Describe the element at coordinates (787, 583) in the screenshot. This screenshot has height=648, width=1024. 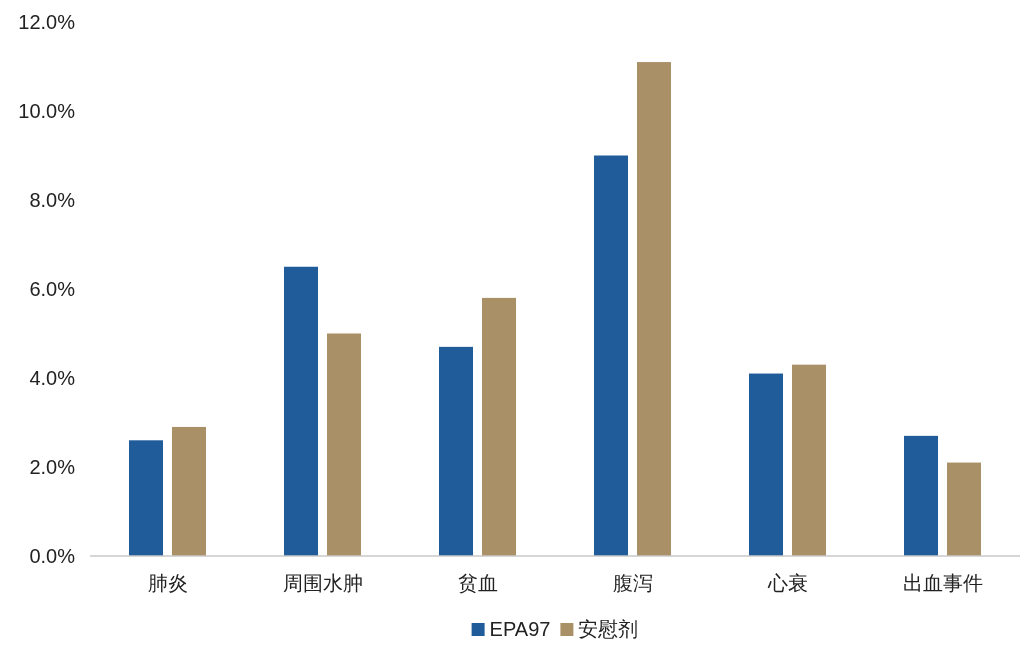
I see `x-tick-label: 心衰` at that location.